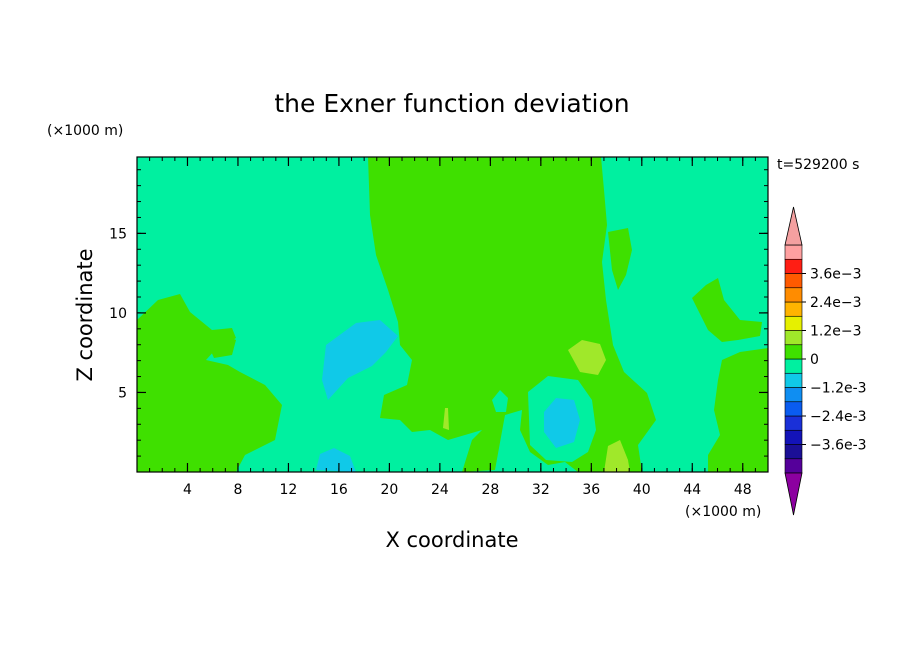  What do you see at coordinates (692, 490) in the screenshot?
I see `x-tick-label: 44` at bounding box center [692, 490].